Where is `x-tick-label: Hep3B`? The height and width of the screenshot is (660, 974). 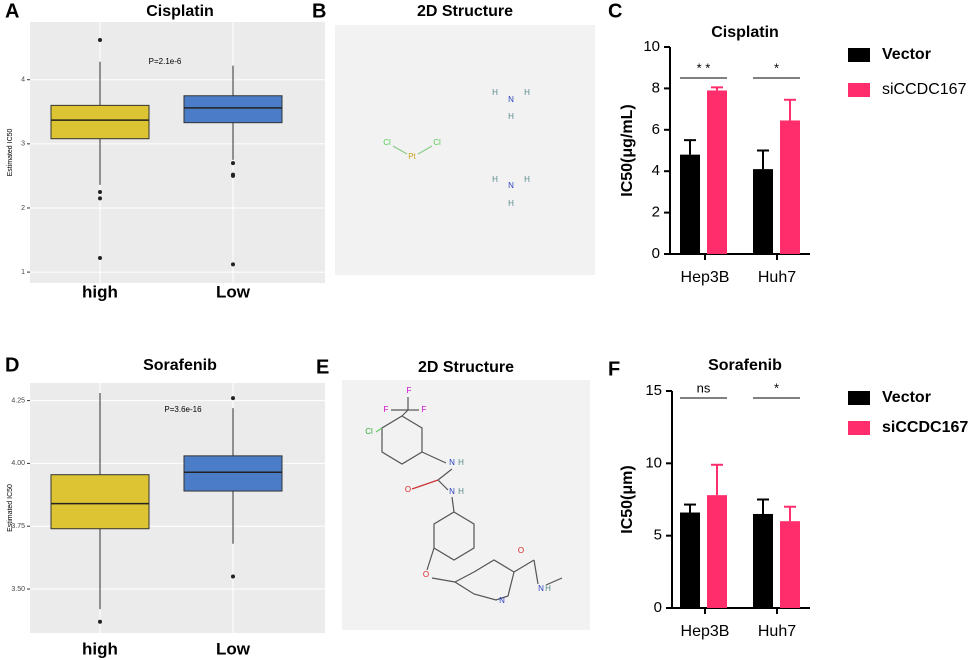 x-tick-label: Hep3B is located at coordinates (705, 277).